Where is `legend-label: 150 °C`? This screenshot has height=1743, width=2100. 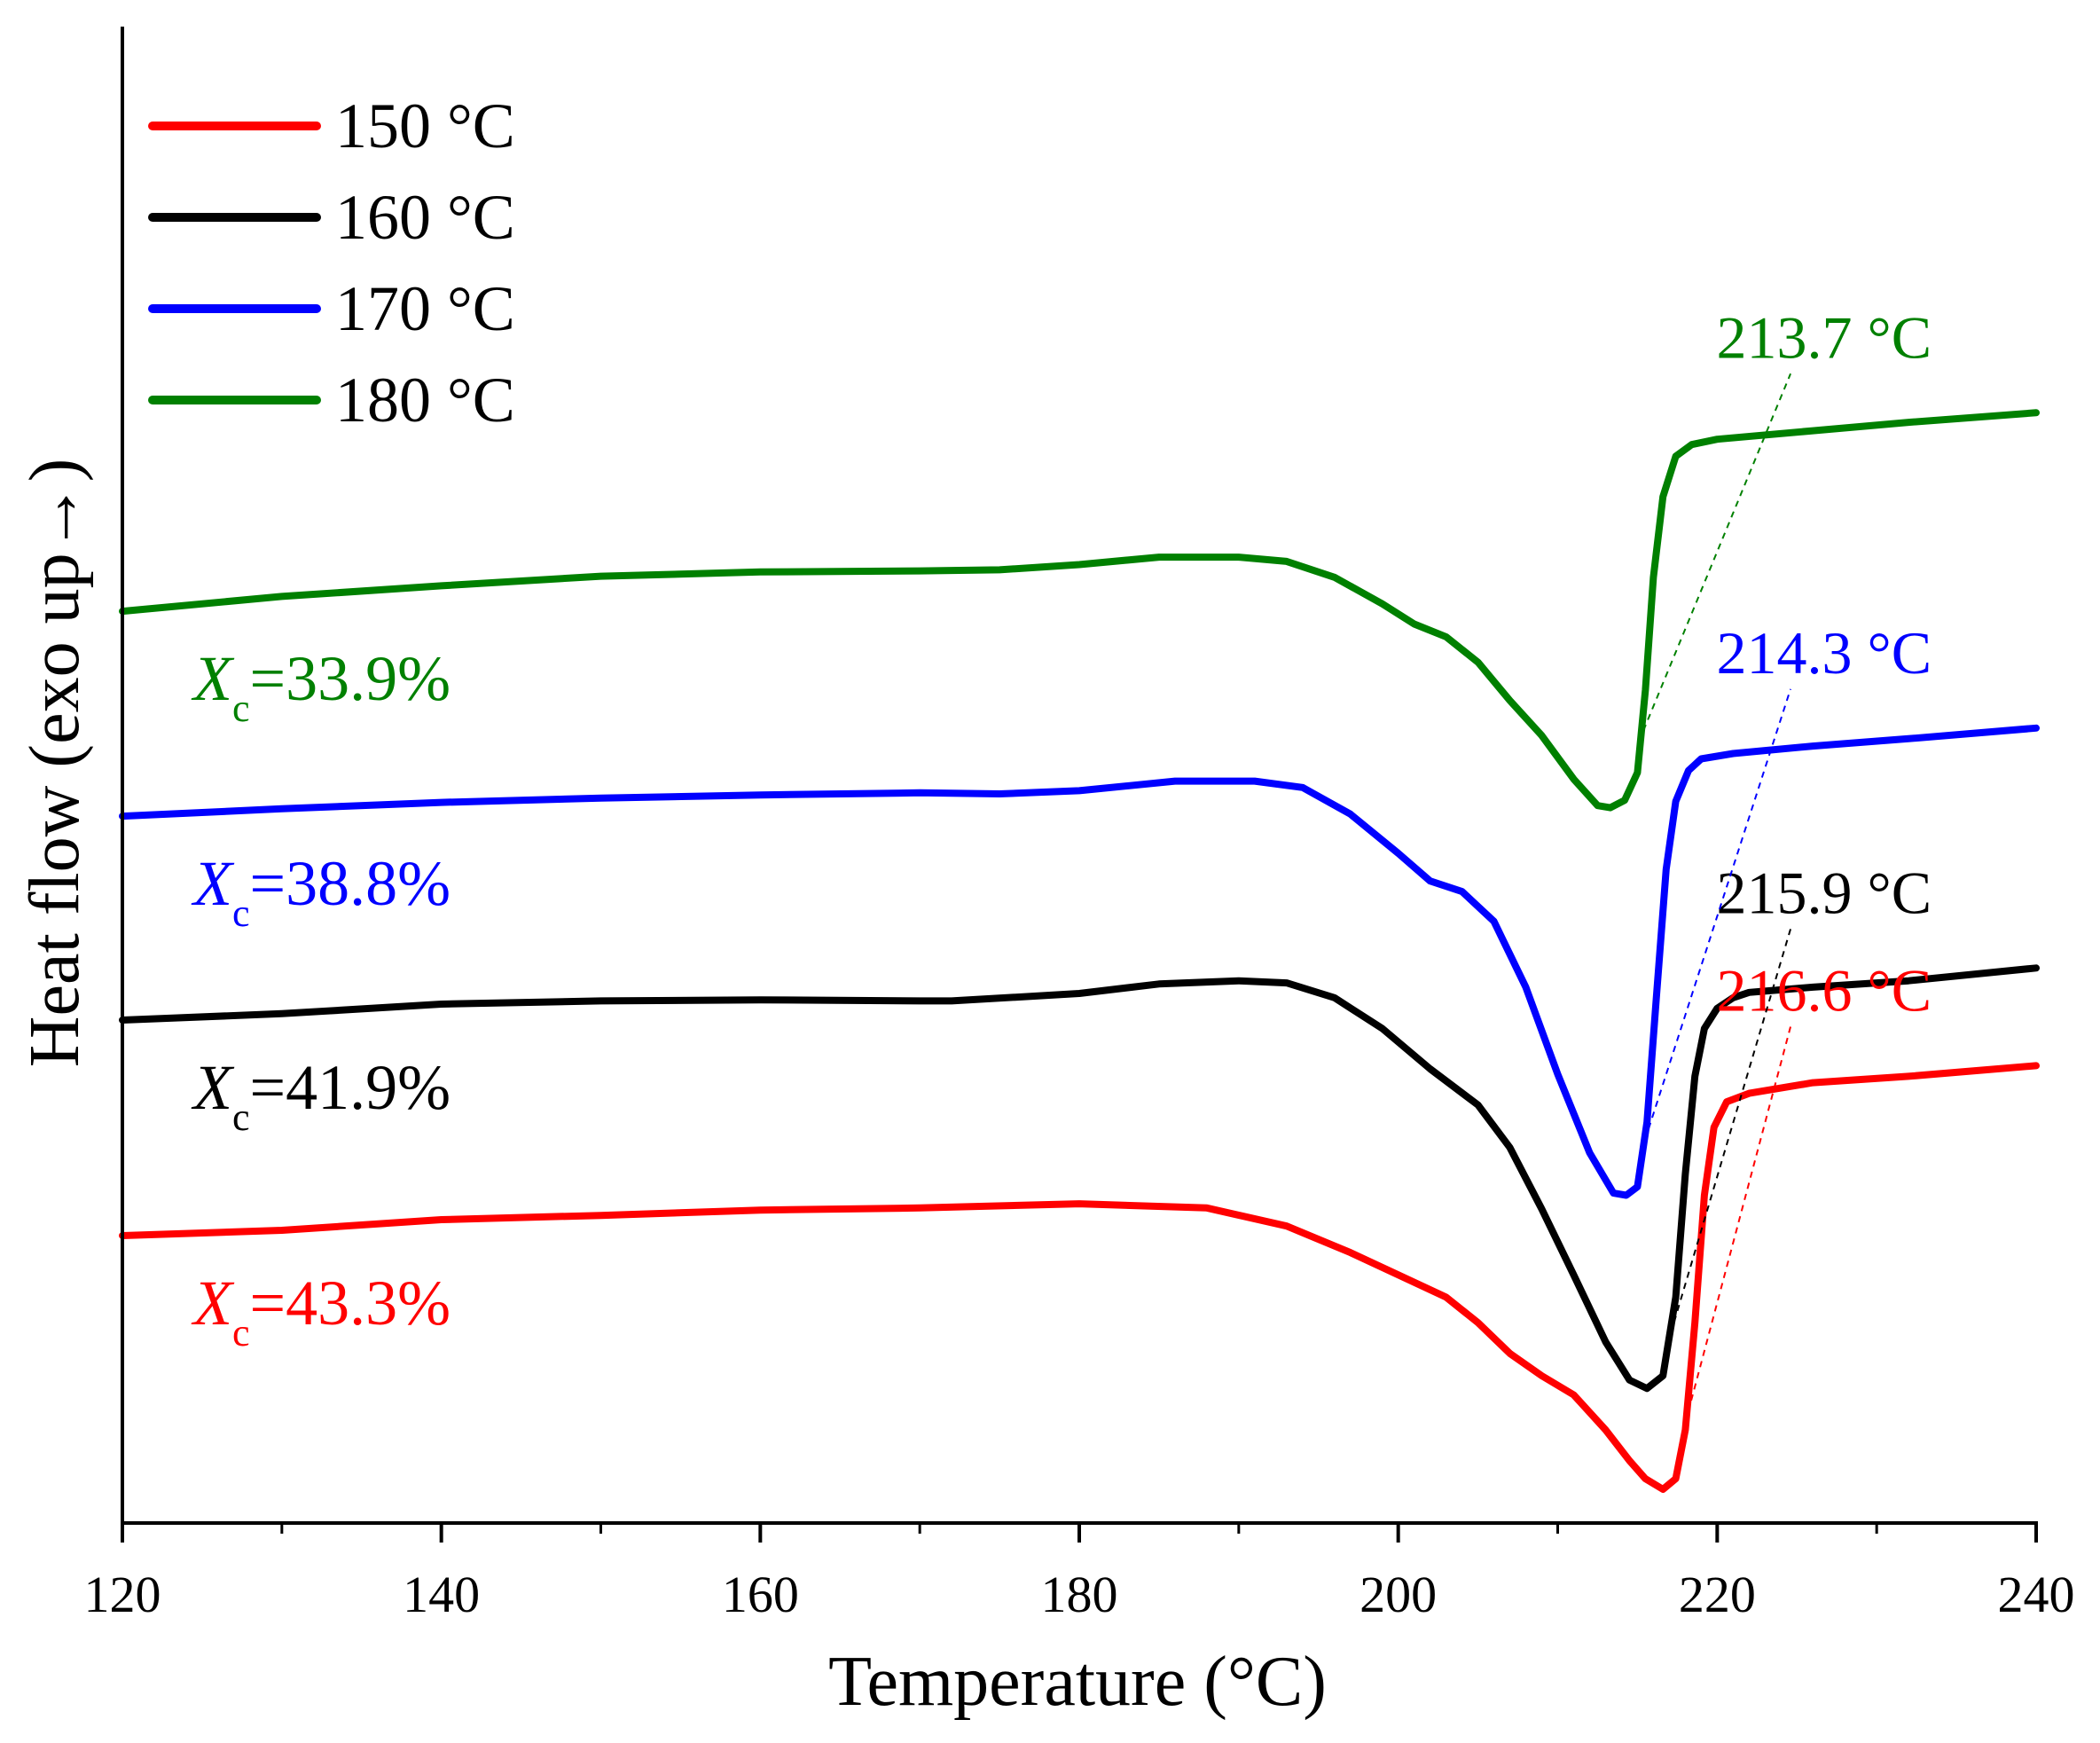
legend-label: 150 °C is located at coordinates (425, 125).